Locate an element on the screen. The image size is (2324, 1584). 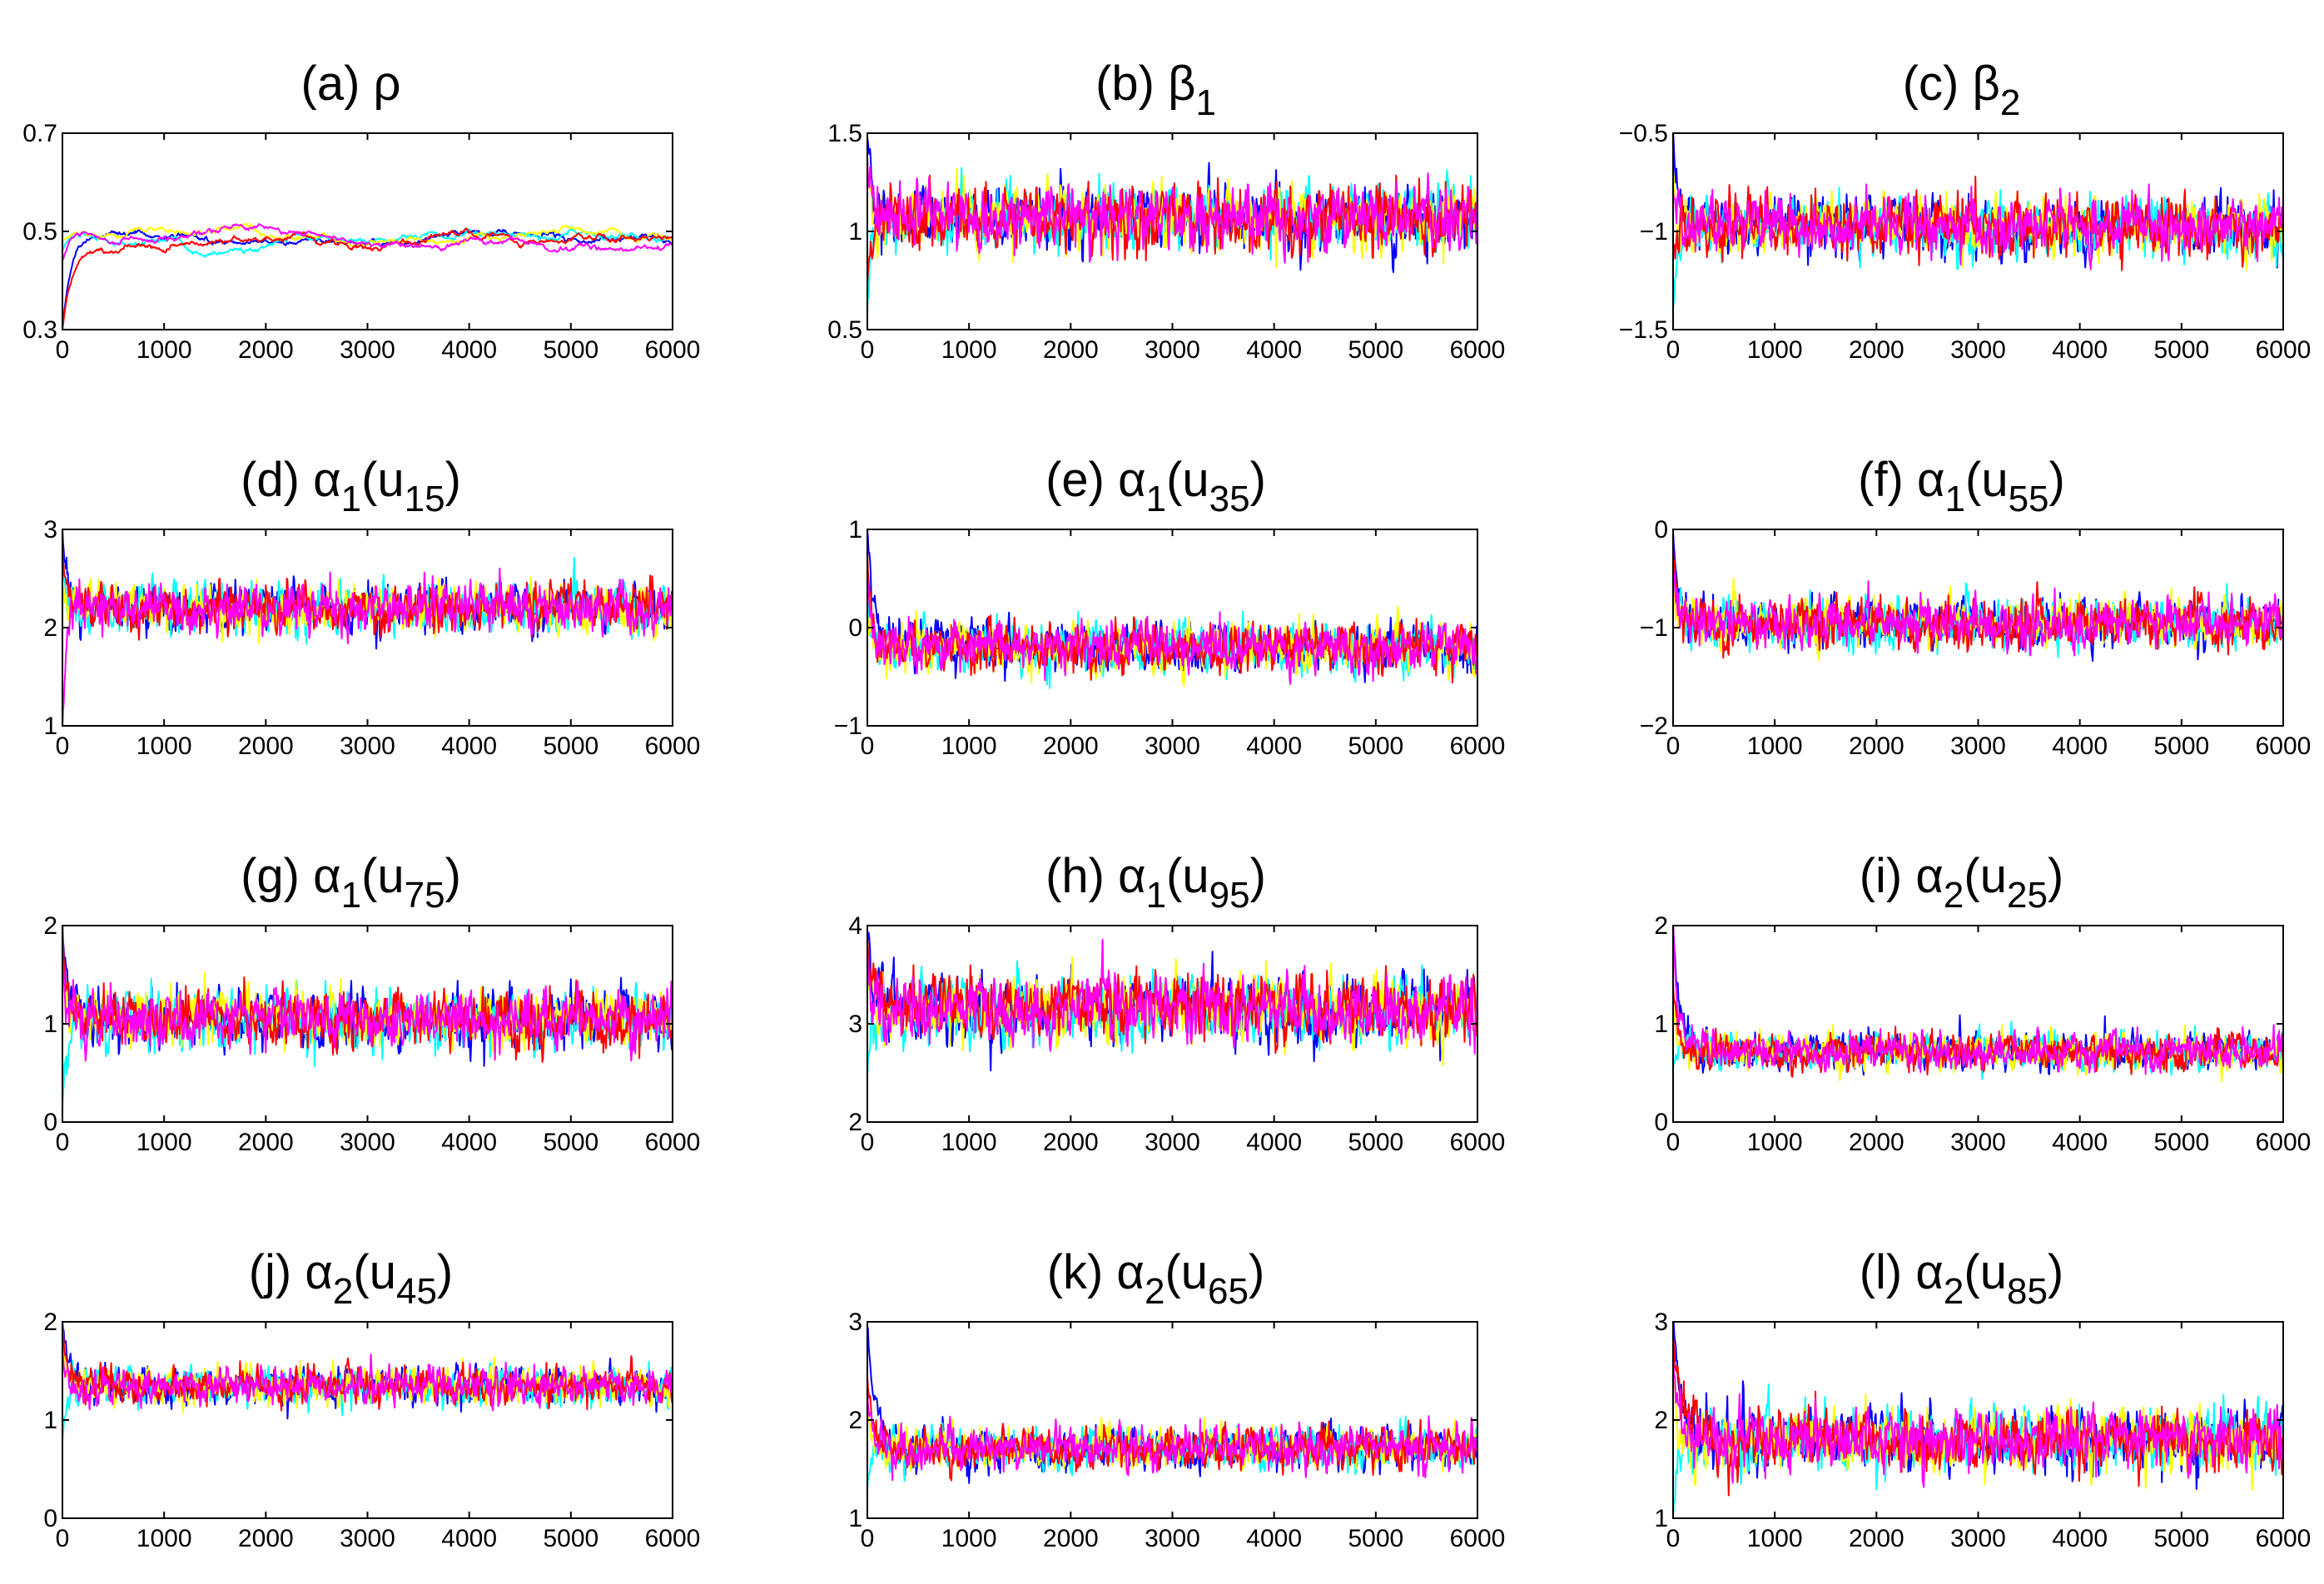
panel-title: (k) α2(u65) is located at coordinates (1156, 1278).